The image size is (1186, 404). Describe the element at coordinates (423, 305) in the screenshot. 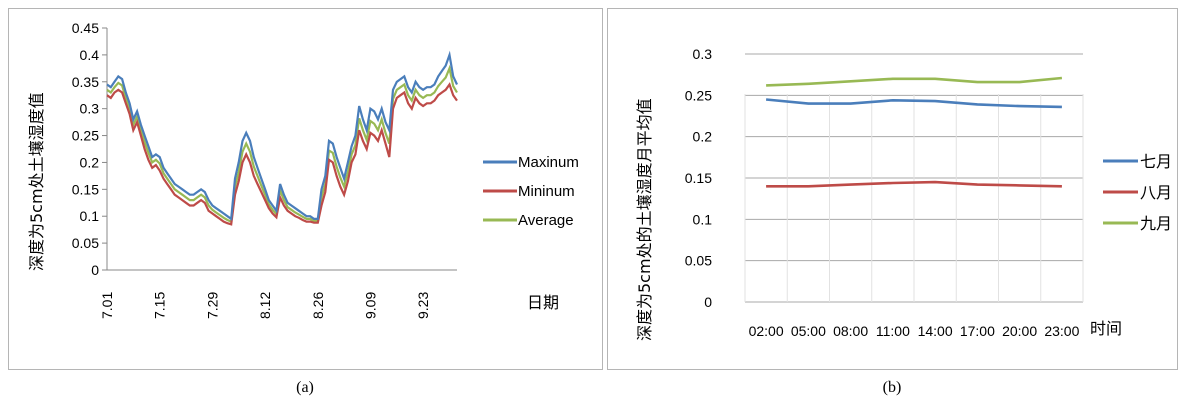

I see `x-tick-label: 9.23` at that location.